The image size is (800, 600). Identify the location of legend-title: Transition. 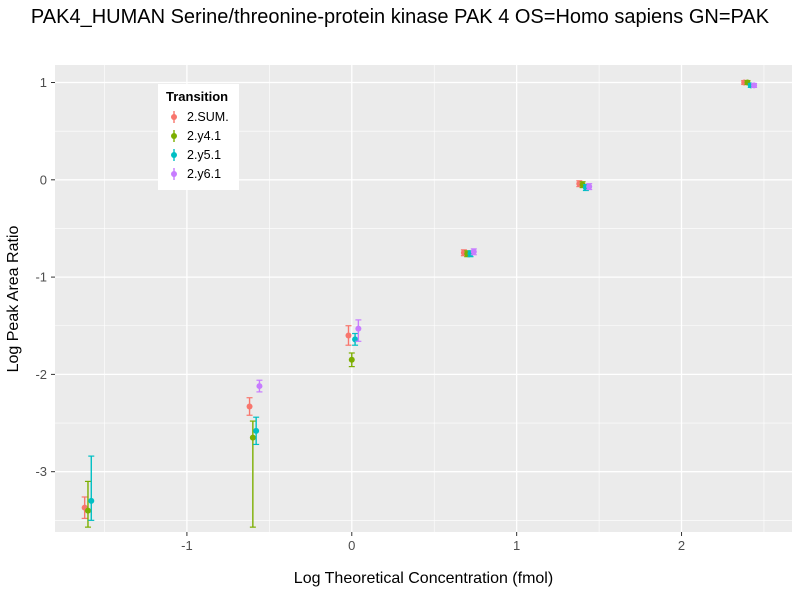
(197, 96).